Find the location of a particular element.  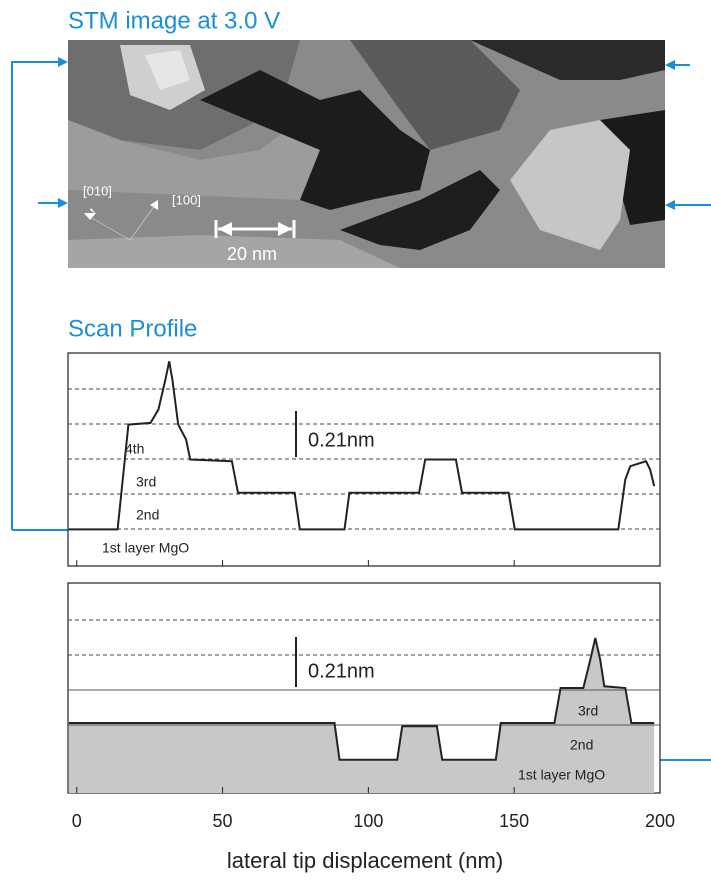

x-tick-label: 0 is located at coordinates (77, 821).